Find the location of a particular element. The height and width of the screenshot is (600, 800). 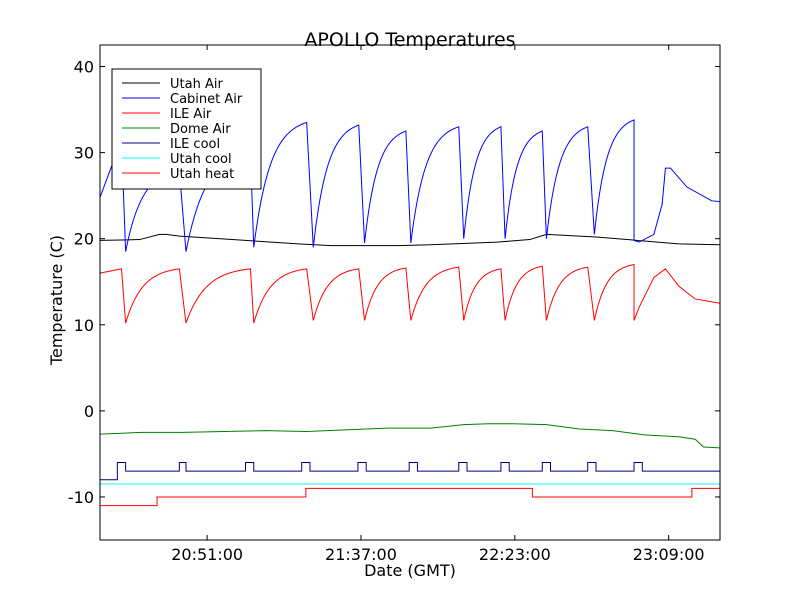

legend-label-ile-cool: ILE cool is located at coordinates (195, 144).